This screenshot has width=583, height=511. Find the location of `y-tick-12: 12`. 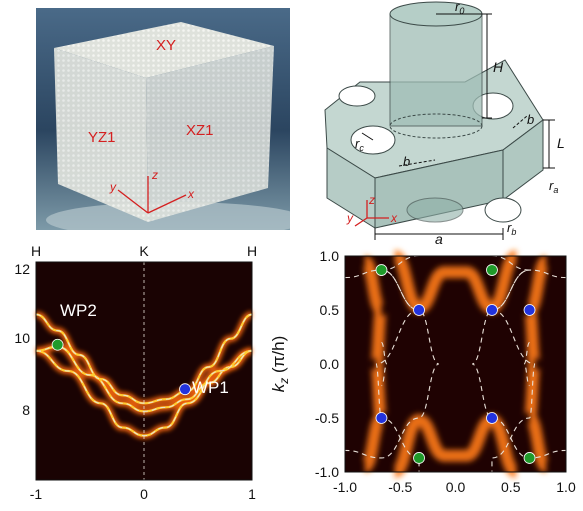

y-tick-12: 12 is located at coordinates (22, 269).